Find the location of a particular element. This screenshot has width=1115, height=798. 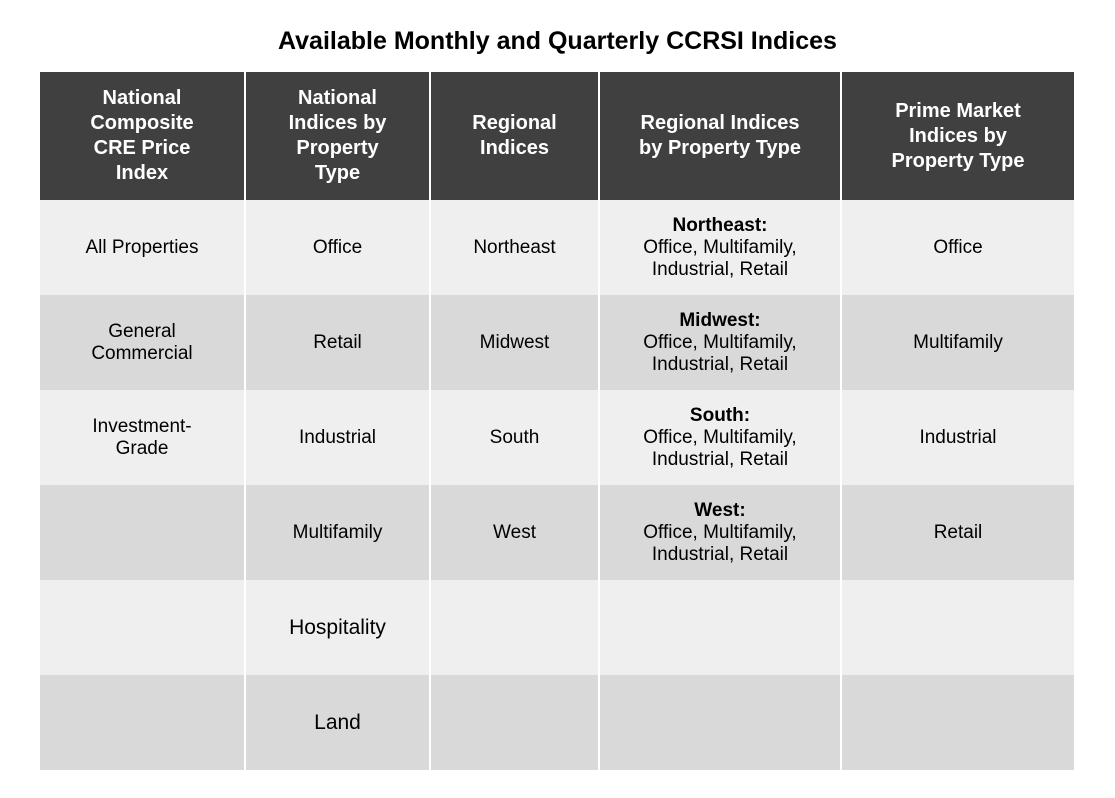

table-row: Hospitality is located at coordinates (557, 627).